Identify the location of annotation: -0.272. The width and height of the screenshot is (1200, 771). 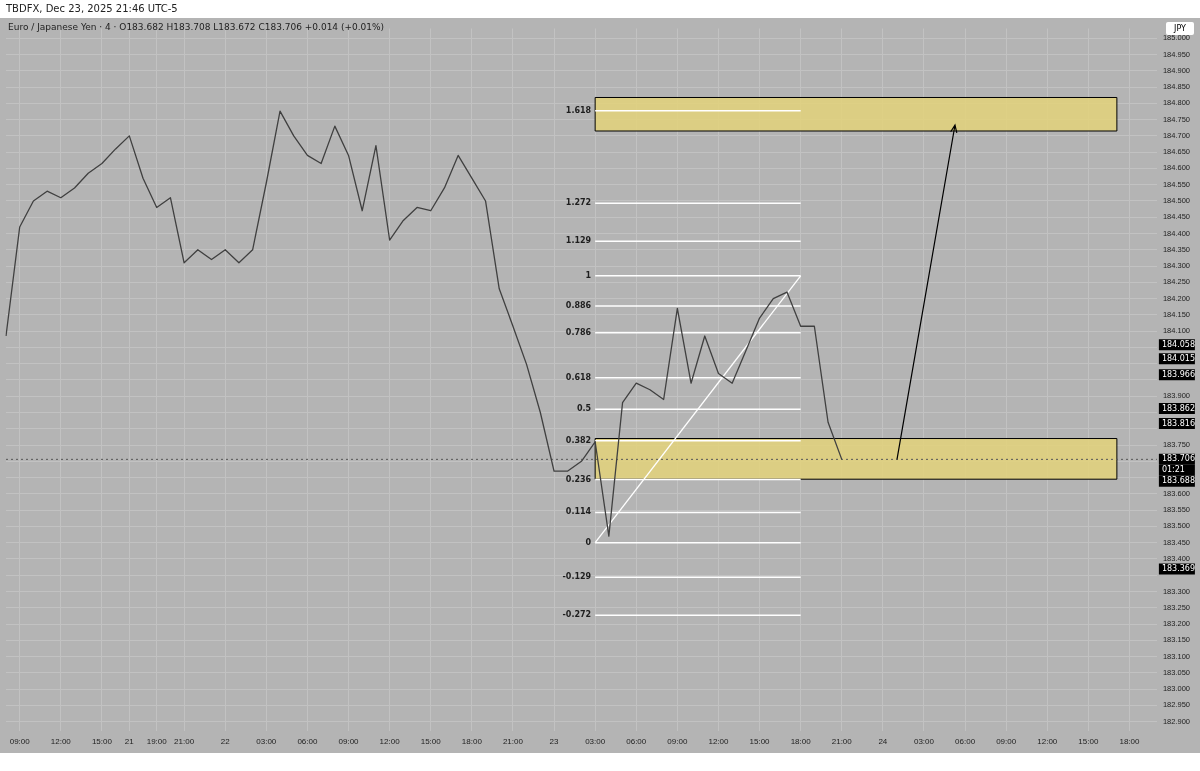
(577, 615).